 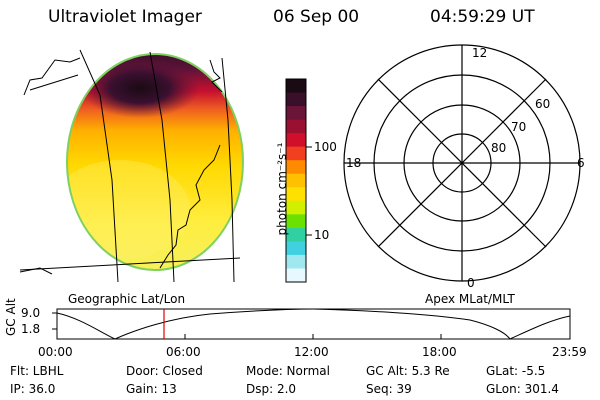 I want to click on time-label: 04:59:29 UT, so click(x=482, y=17).